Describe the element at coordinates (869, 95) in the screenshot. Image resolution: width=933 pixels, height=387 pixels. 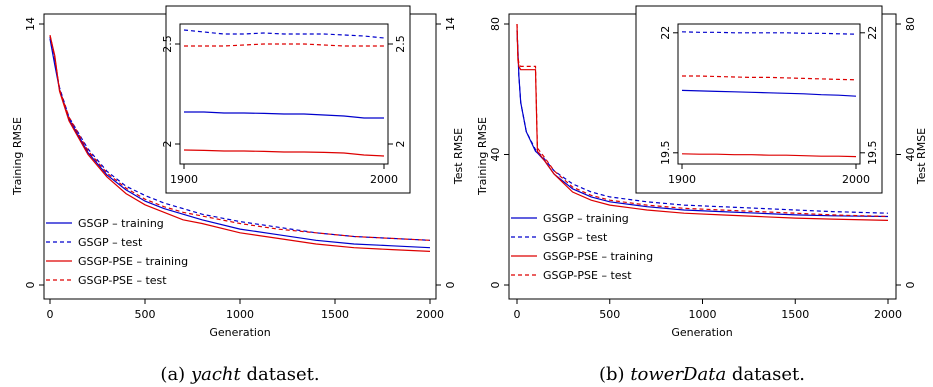
I see `inset-y-ticks-right: 19.5 22` at that location.